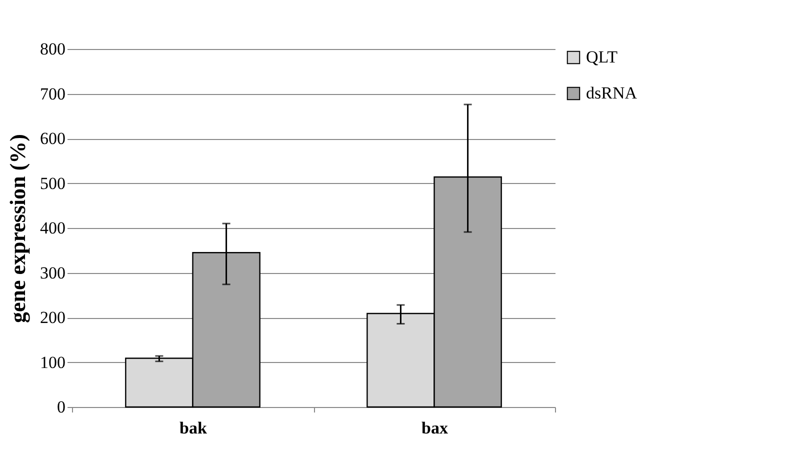  What do you see at coordinates (53, 138) in the screenshot?
I see `y-tick-label: 600` at bounding box center [53, 138].